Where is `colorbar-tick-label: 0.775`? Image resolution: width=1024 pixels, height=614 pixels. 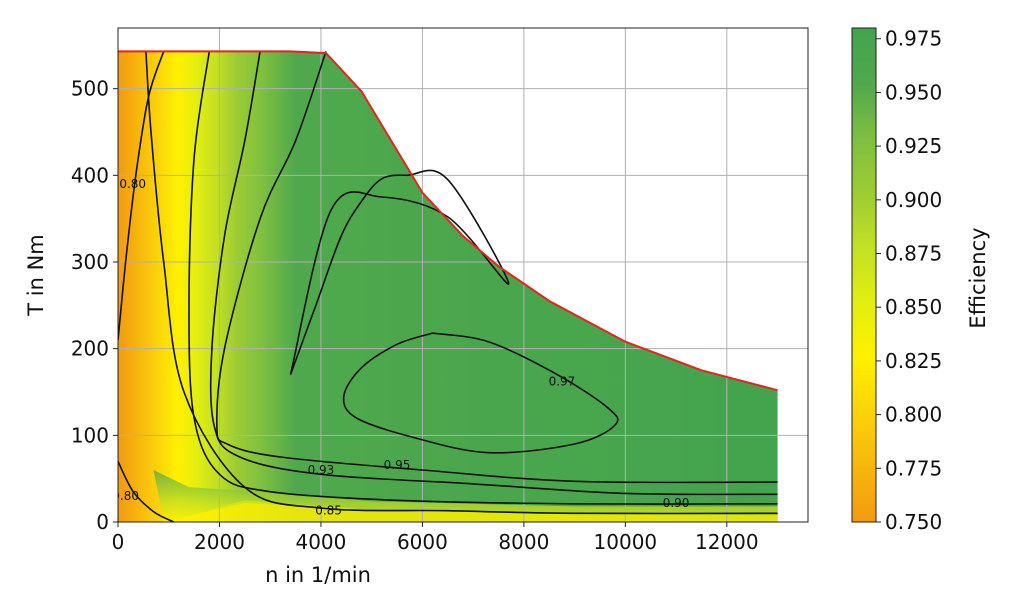 colorbar-tick-label: 0.775 is located at coordinates (913, 468).